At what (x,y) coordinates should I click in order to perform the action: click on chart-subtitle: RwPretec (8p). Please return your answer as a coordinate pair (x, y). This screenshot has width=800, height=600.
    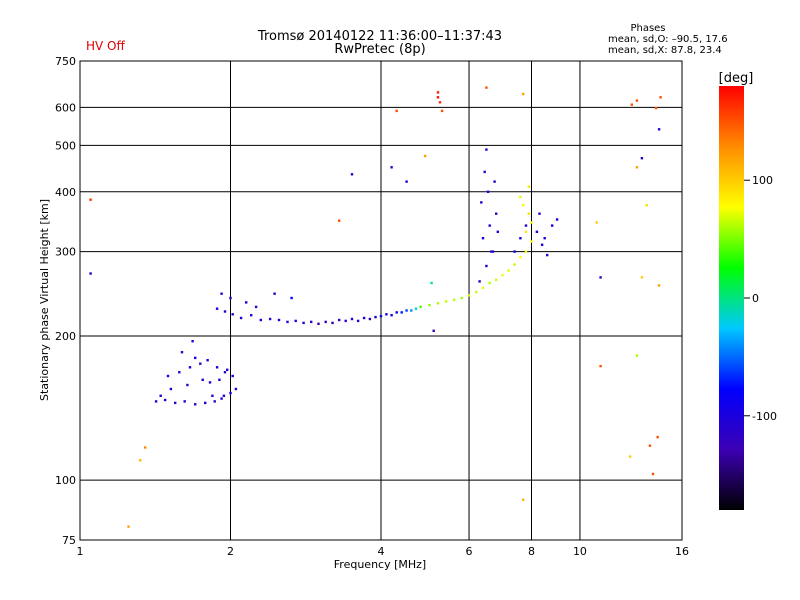
    Looking at the image, I should click on (379, 49).